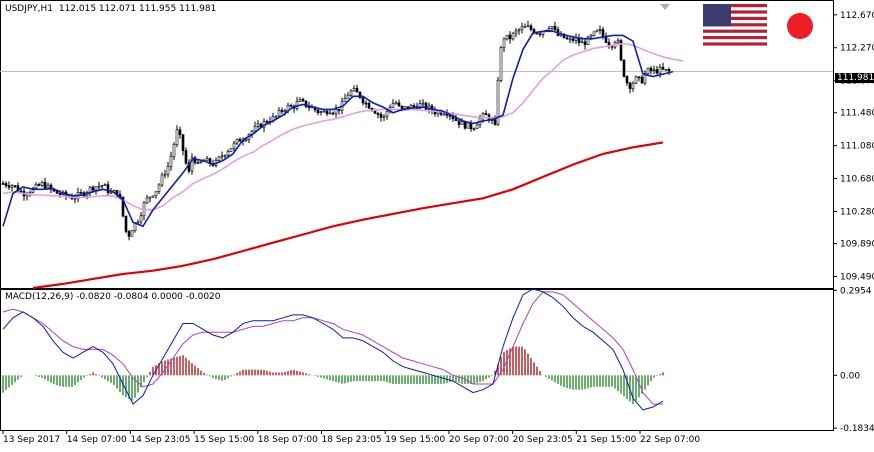 This screenshot has height=452, width=874. I want to click on price-tick-label: 110.680, so click(857, 180).